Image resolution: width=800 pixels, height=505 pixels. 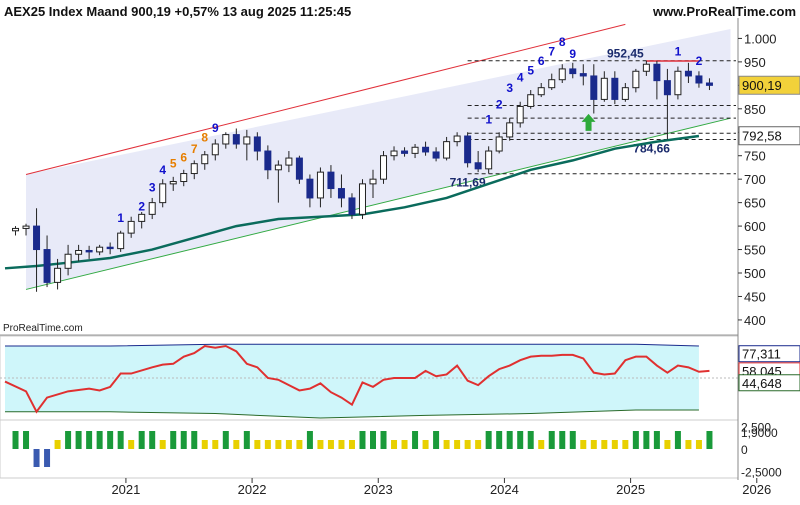 What do you see at coordinates (761, 473) in the screenshot?
I see `histogram-tick-label: -2,5000` at bounding box center [761, 473].